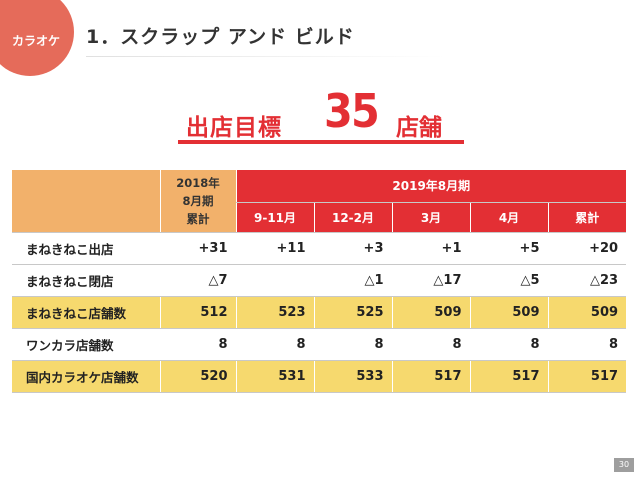 The width and height of the screenshot is (640, 480). What do you see at coordinates (508, 280) in the screenshot?
I see `table-cell: △5` at bounding box center [508, 280].